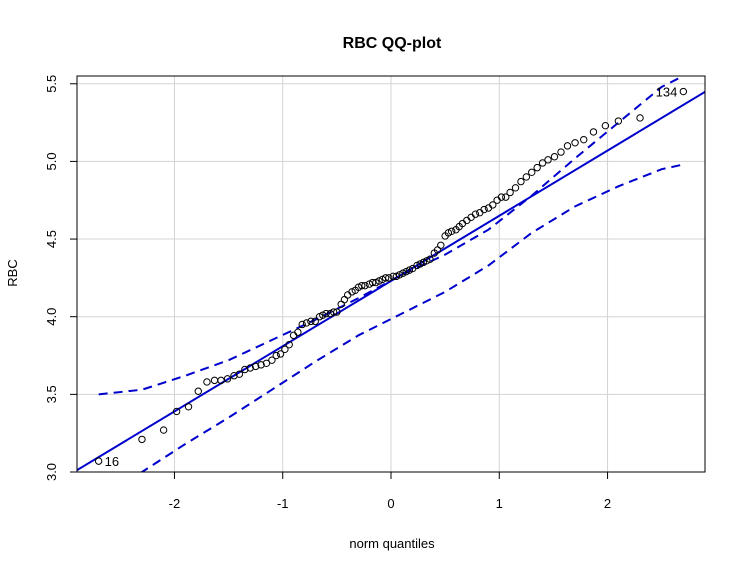 The image size is (746, 572). I want to click on y-tick-label: 3.5, so click(51, 394).